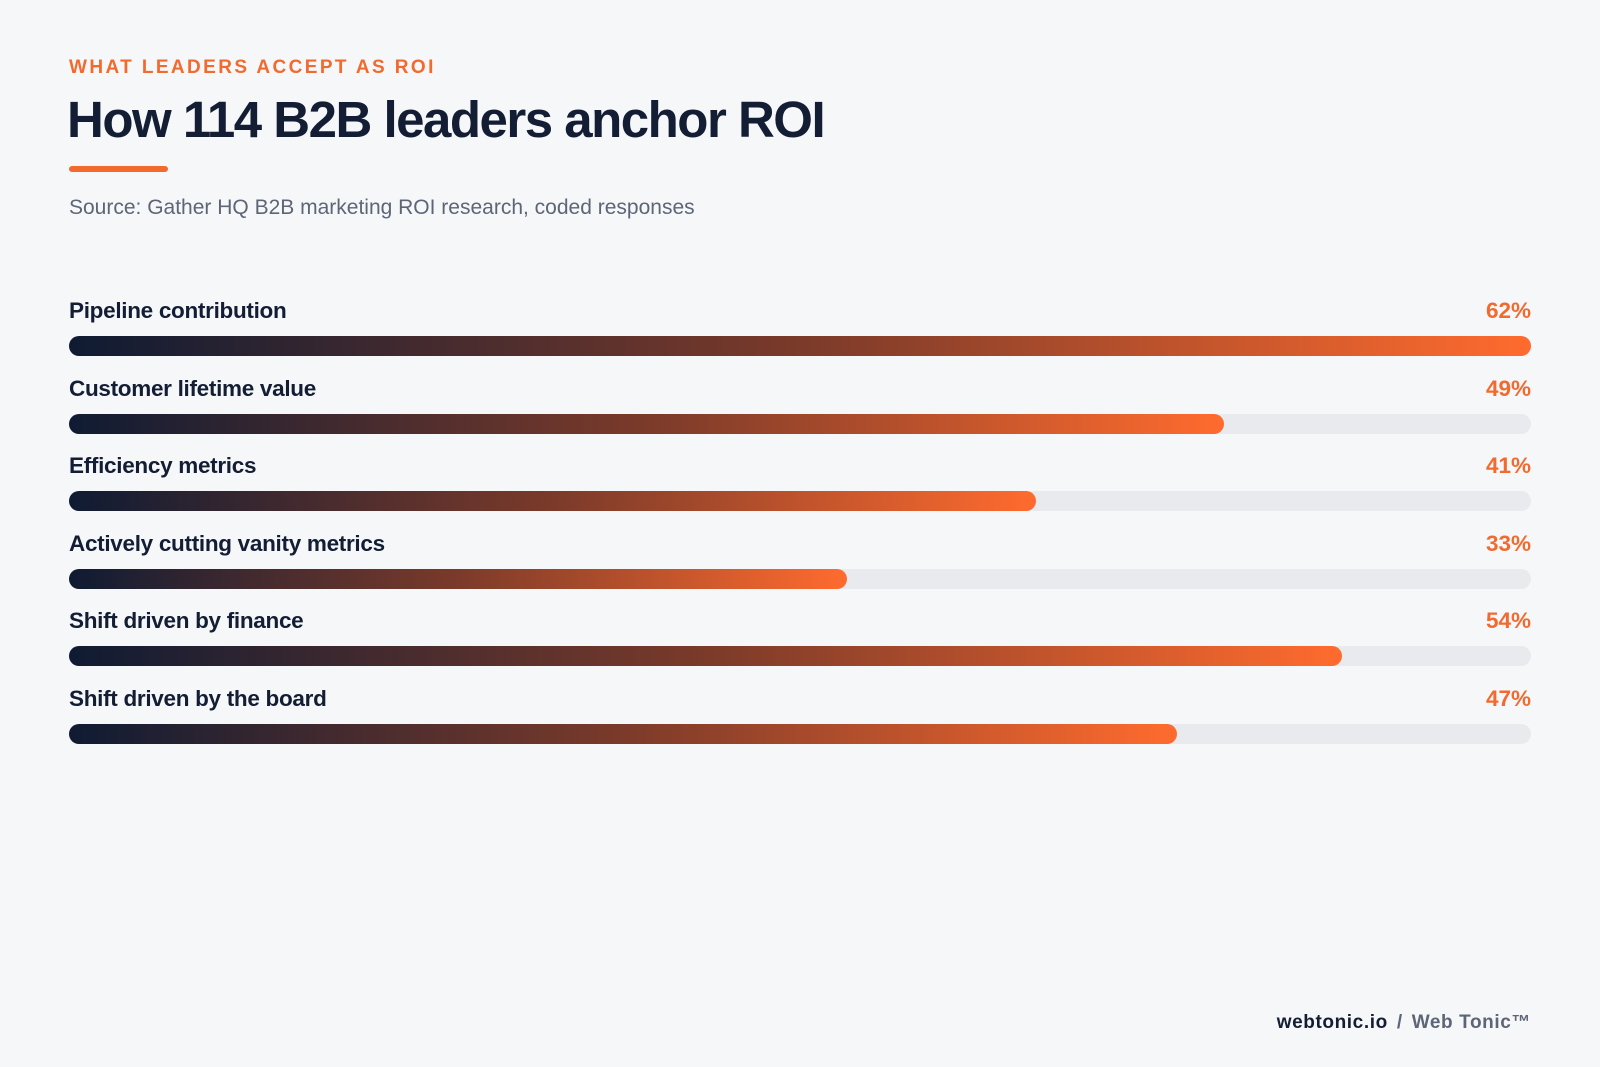  I want to click on bar-value-label: 41%, so click(1508, 466).